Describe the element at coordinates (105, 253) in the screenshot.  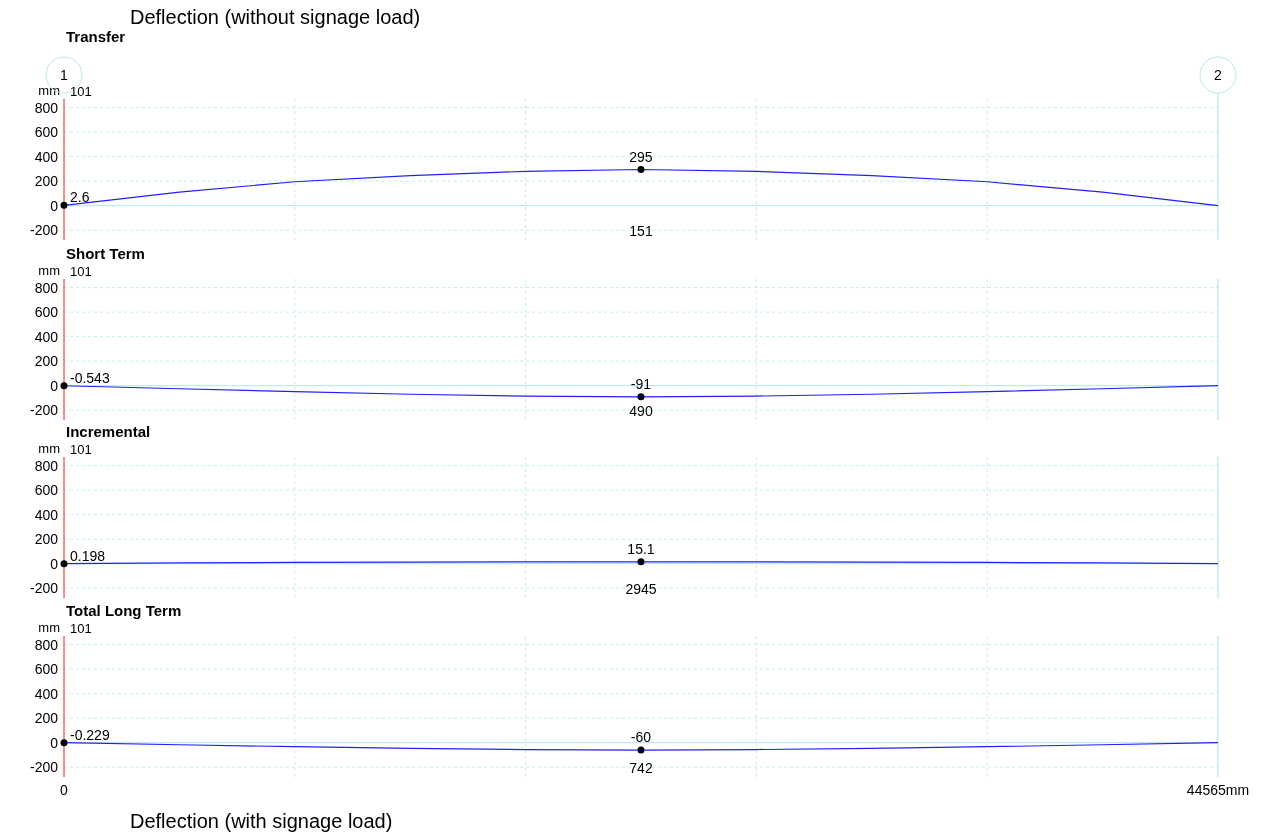
I see `chart-title: Short Term` at that location.